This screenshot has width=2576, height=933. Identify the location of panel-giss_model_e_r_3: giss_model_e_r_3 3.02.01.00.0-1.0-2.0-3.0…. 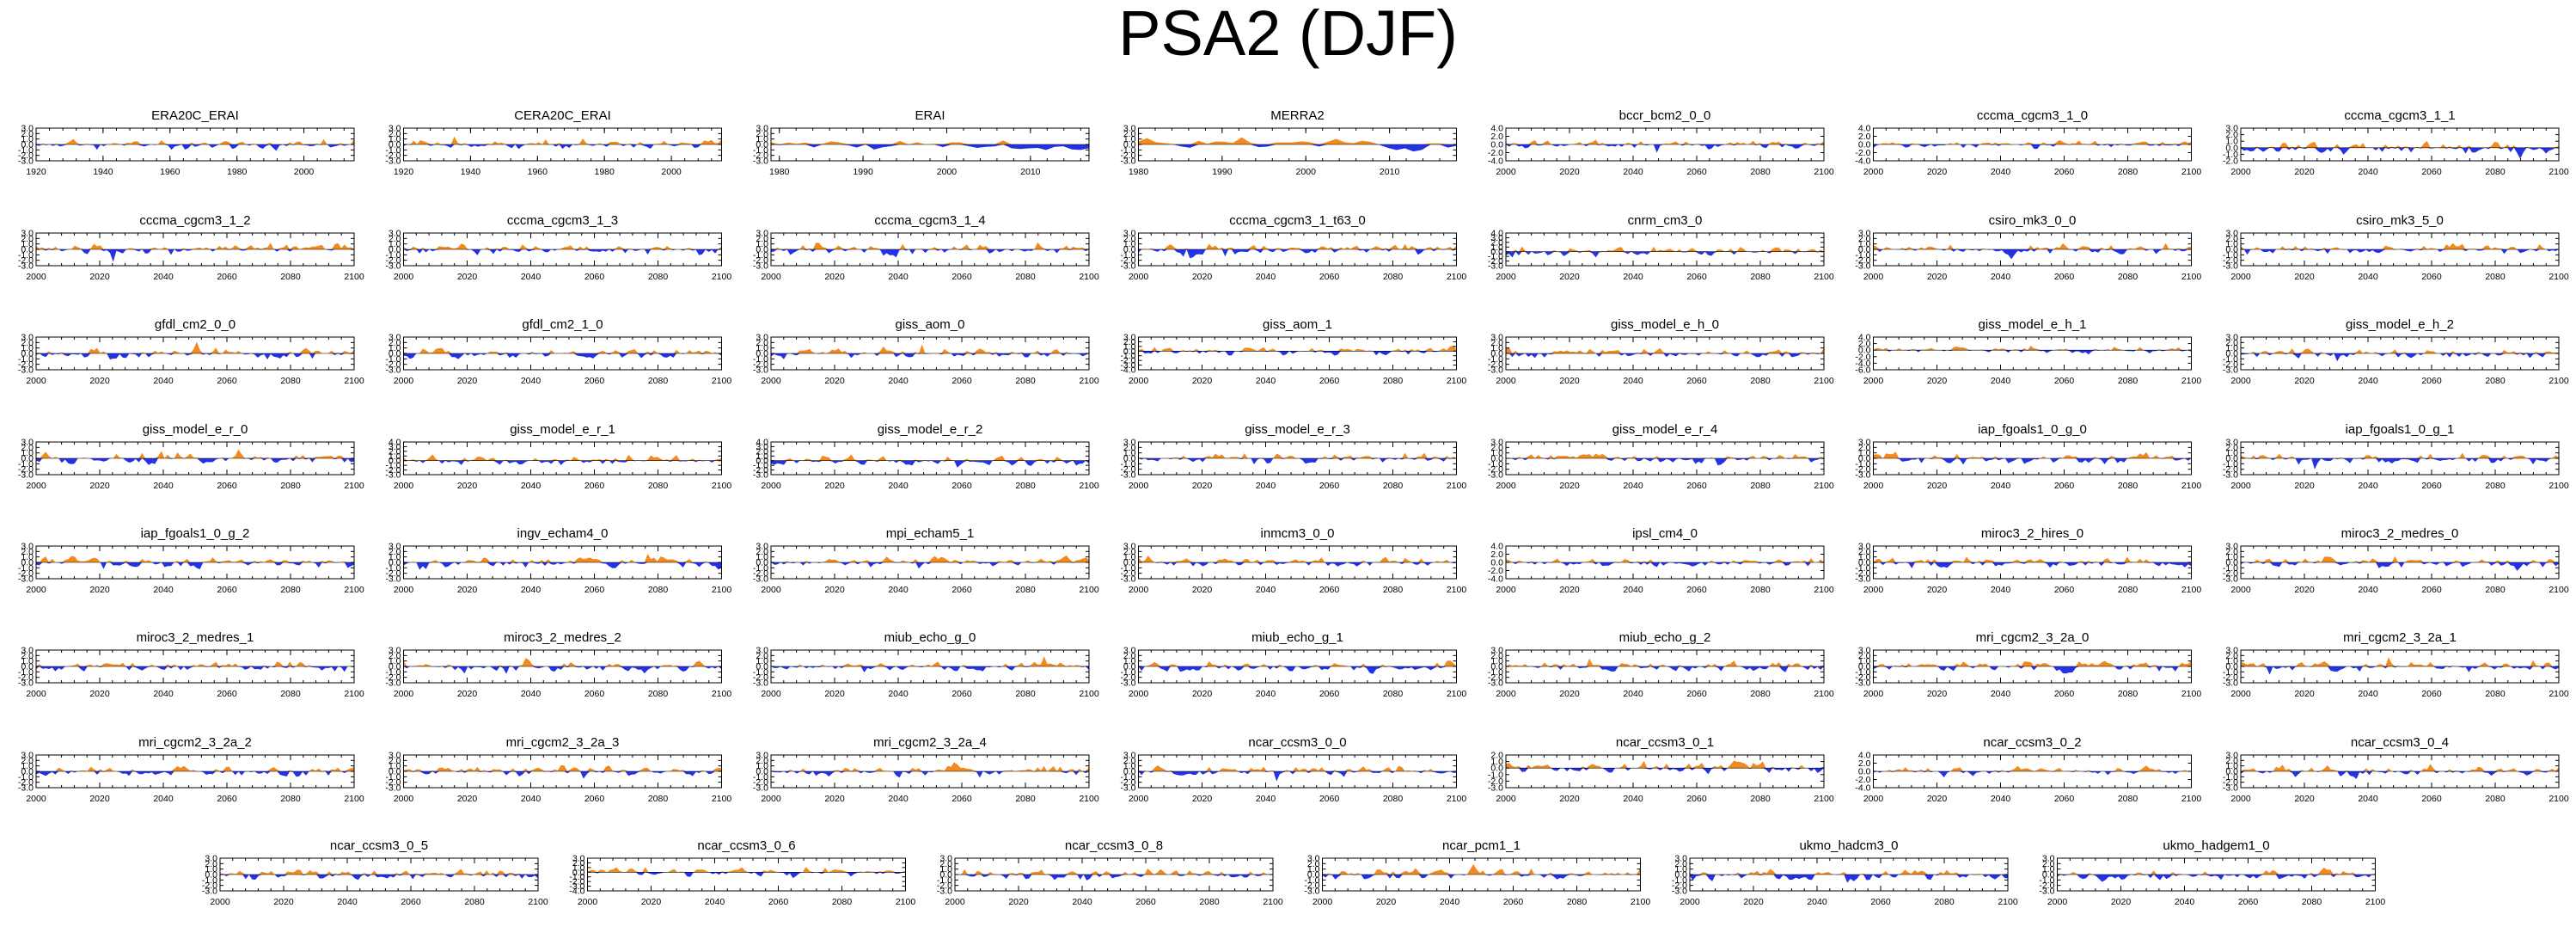
(1293, 456).